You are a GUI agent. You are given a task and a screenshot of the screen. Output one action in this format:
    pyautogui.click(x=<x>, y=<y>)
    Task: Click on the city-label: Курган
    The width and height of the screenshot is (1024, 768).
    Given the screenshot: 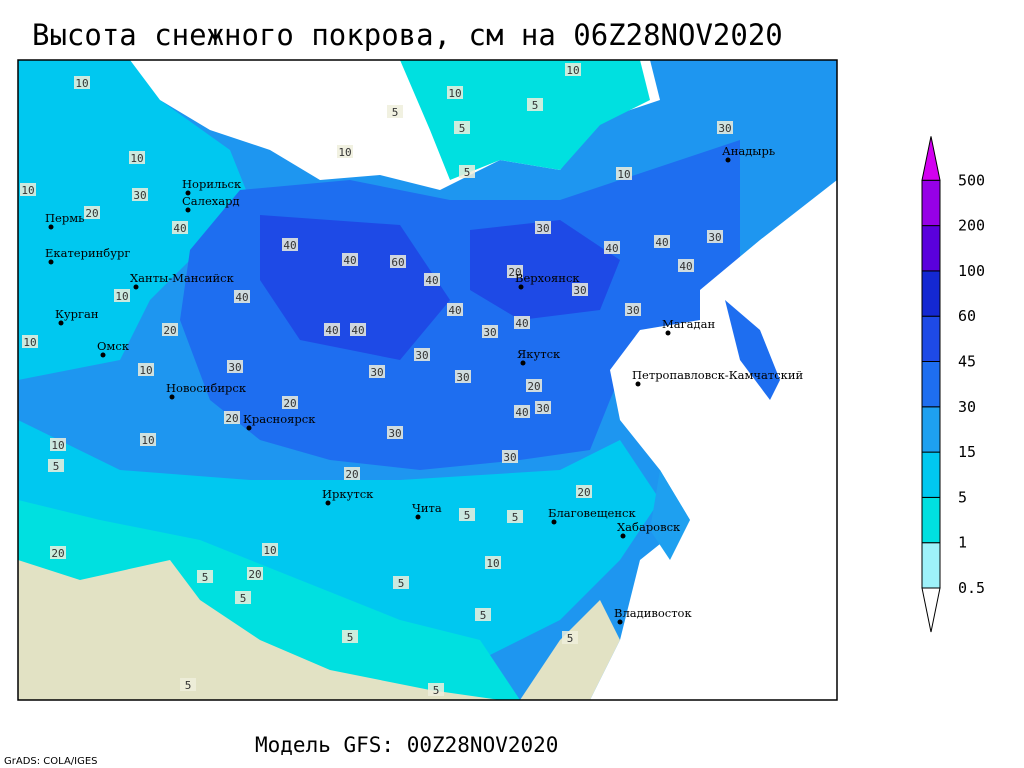 What is the action you would take?
    pyautogui.click(x=77, y=314)
    